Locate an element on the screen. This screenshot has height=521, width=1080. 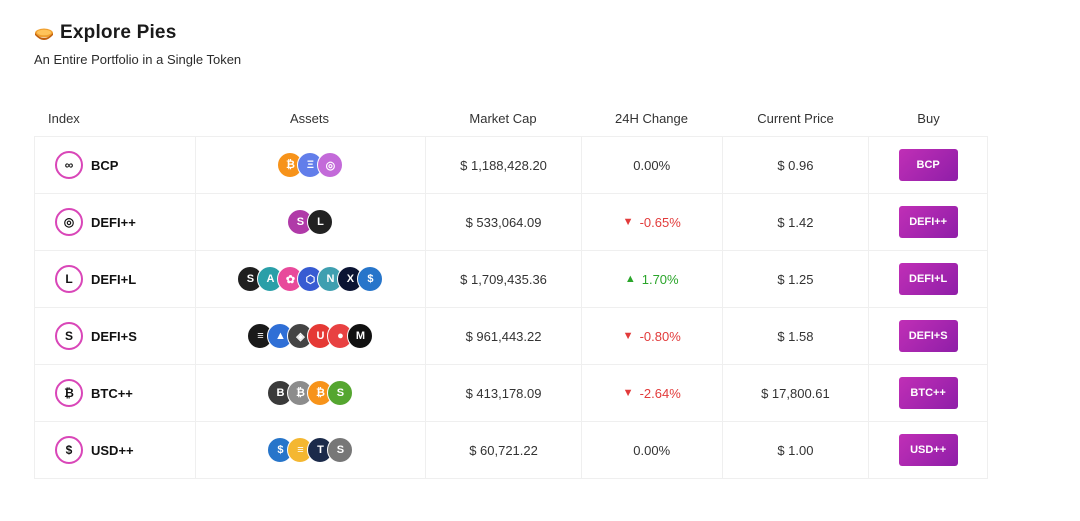
assets-cell: ₿ Ξ ◎ is located at coordinates (310, 165).